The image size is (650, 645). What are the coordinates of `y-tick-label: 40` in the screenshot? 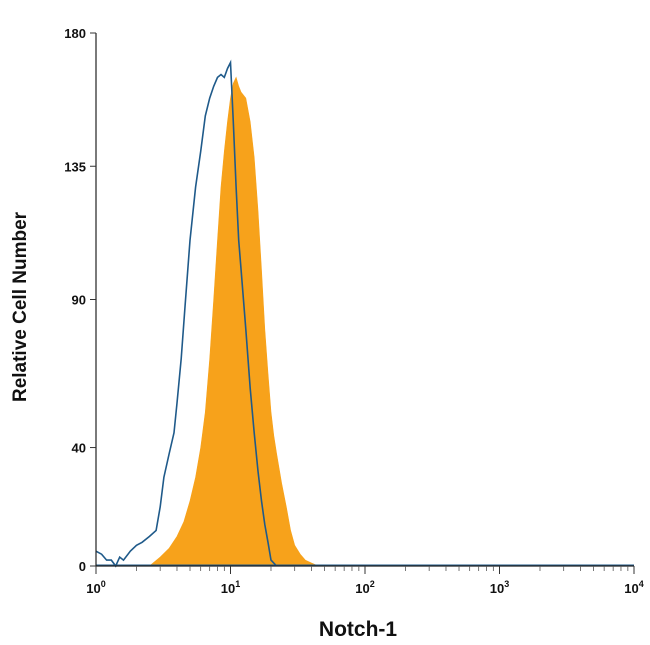 It's located at (79, 448).